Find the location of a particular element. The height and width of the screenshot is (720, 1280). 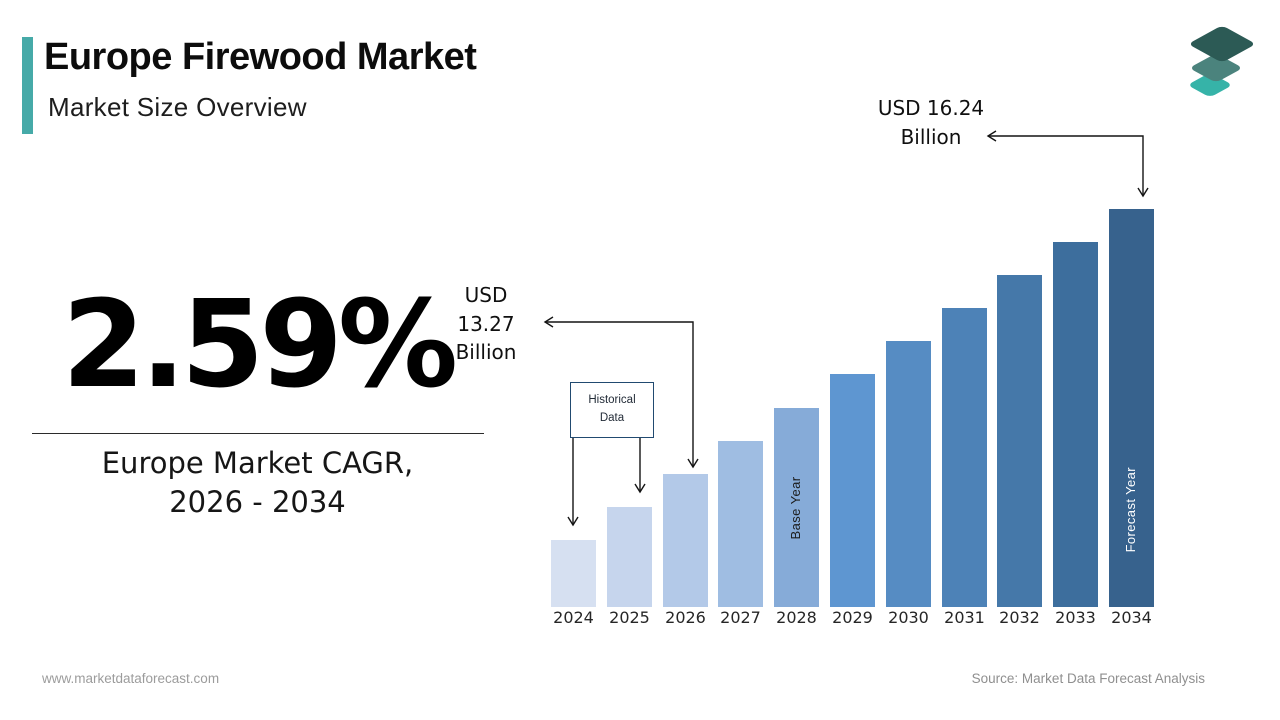

bar-inner-label-2028: Base Year is located at coordinates (795, 507).